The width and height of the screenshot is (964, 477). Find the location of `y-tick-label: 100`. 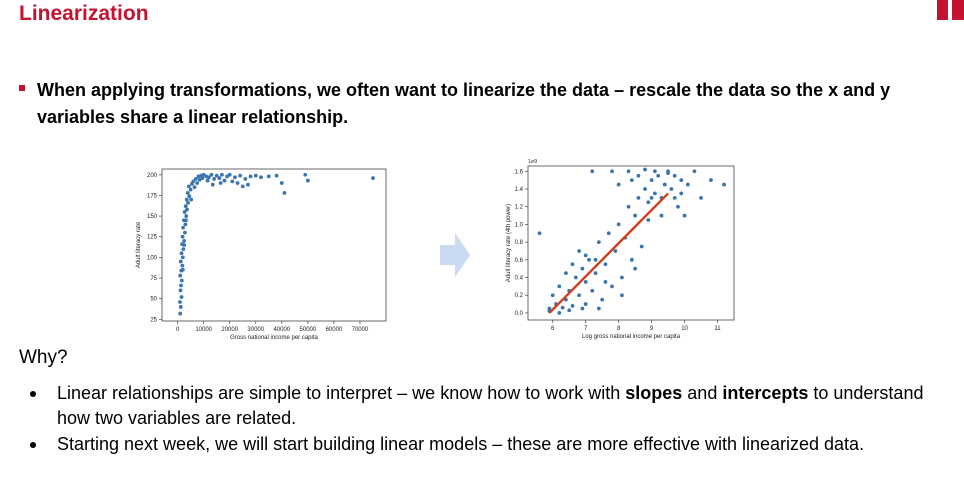

y-tick-label: 100 is located at coordinates (152, 258).